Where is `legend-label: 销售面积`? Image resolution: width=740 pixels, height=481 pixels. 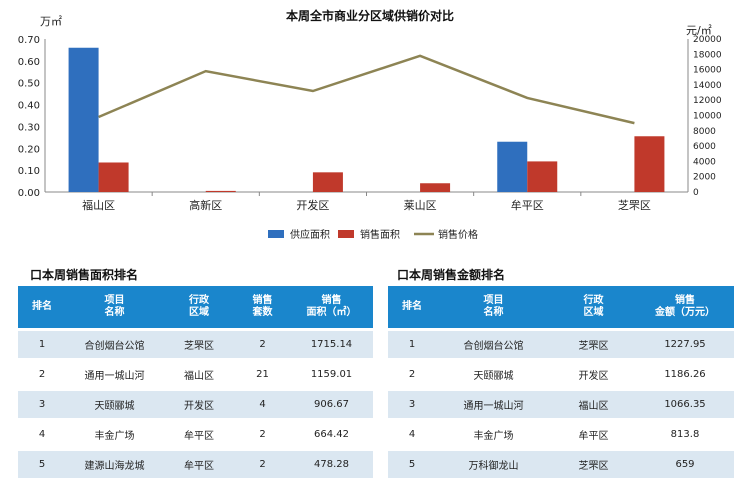
legend-label: 销售面积 is located at coordinates (380, 234).